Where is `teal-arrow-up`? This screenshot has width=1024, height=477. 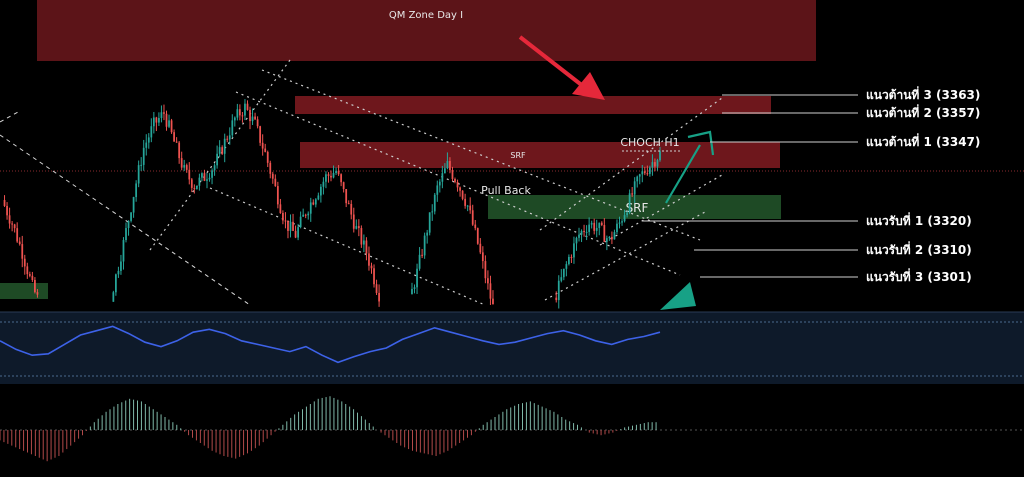
teal-arrow-up is located at coordinates (690, 167).